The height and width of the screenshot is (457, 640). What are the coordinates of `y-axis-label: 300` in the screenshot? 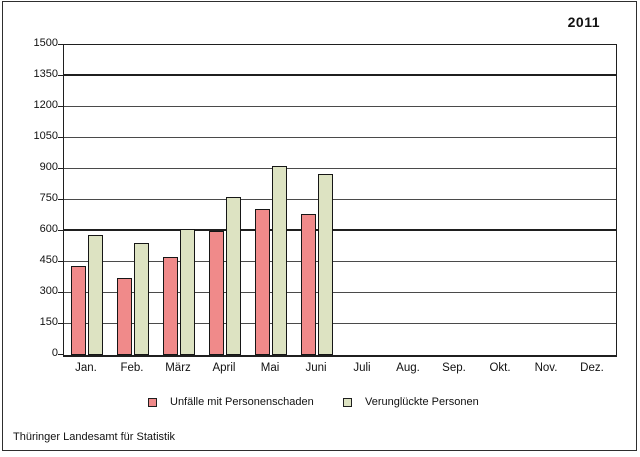 It's located at (48, 291).